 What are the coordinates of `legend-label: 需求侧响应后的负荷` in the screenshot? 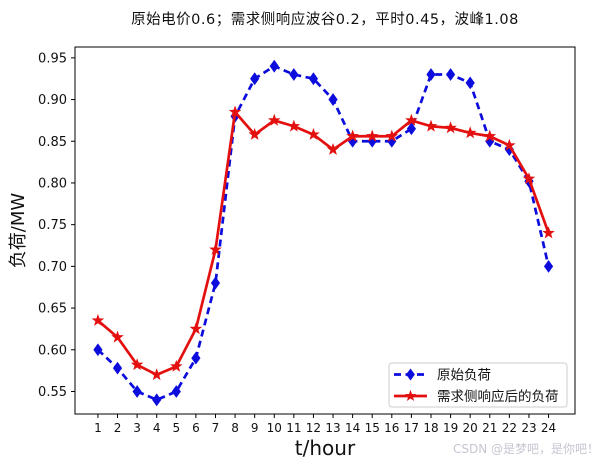 It's located at (498, 396).